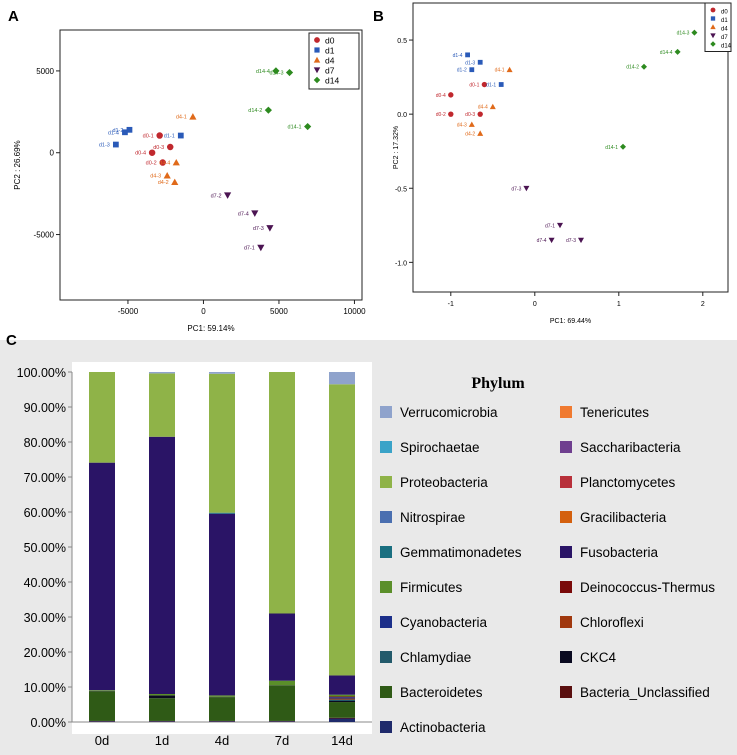  What do you see at coordinates (164, 164) in the screenshot?
I see `point-label: d4-4` at bounding box center [164, 164].